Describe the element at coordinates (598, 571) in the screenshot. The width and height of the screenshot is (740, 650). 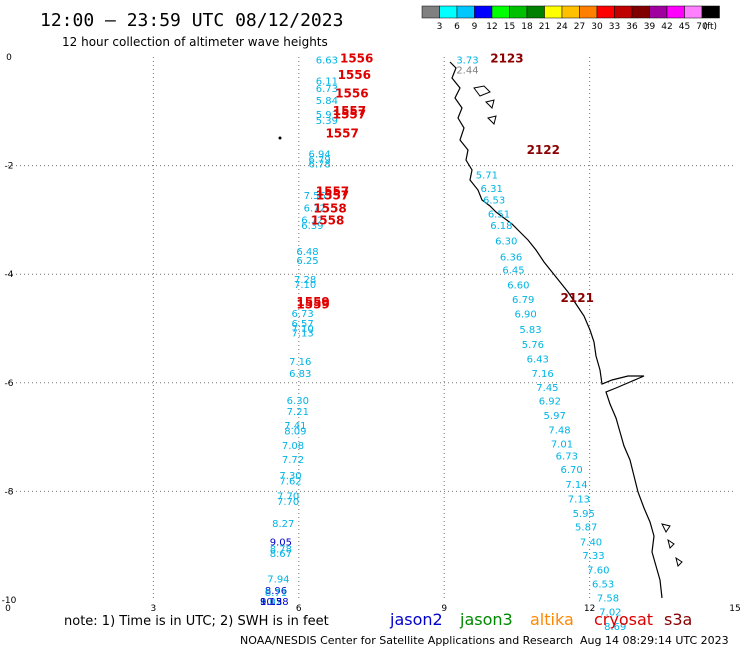
I see `swh-label-east: 7.60` at that location.